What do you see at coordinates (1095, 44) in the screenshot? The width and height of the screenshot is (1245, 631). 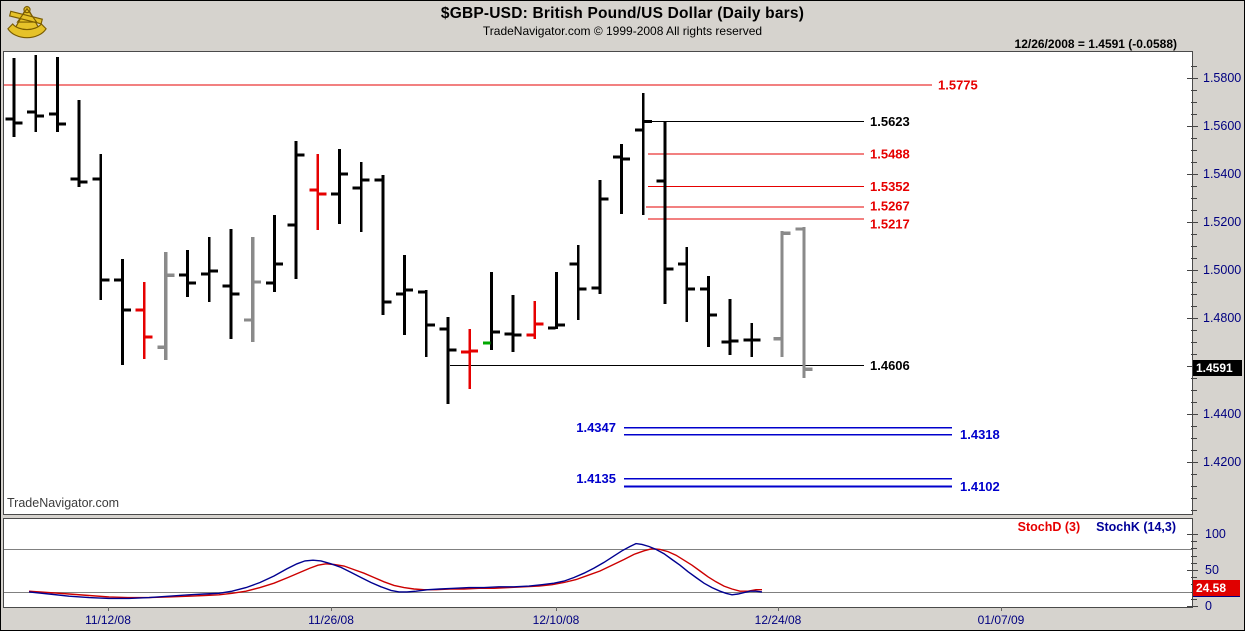 I see `last-quote-readout: 12/26/2008 = 1.4591 (-0.0588)` at bounding box center [1095, 44].